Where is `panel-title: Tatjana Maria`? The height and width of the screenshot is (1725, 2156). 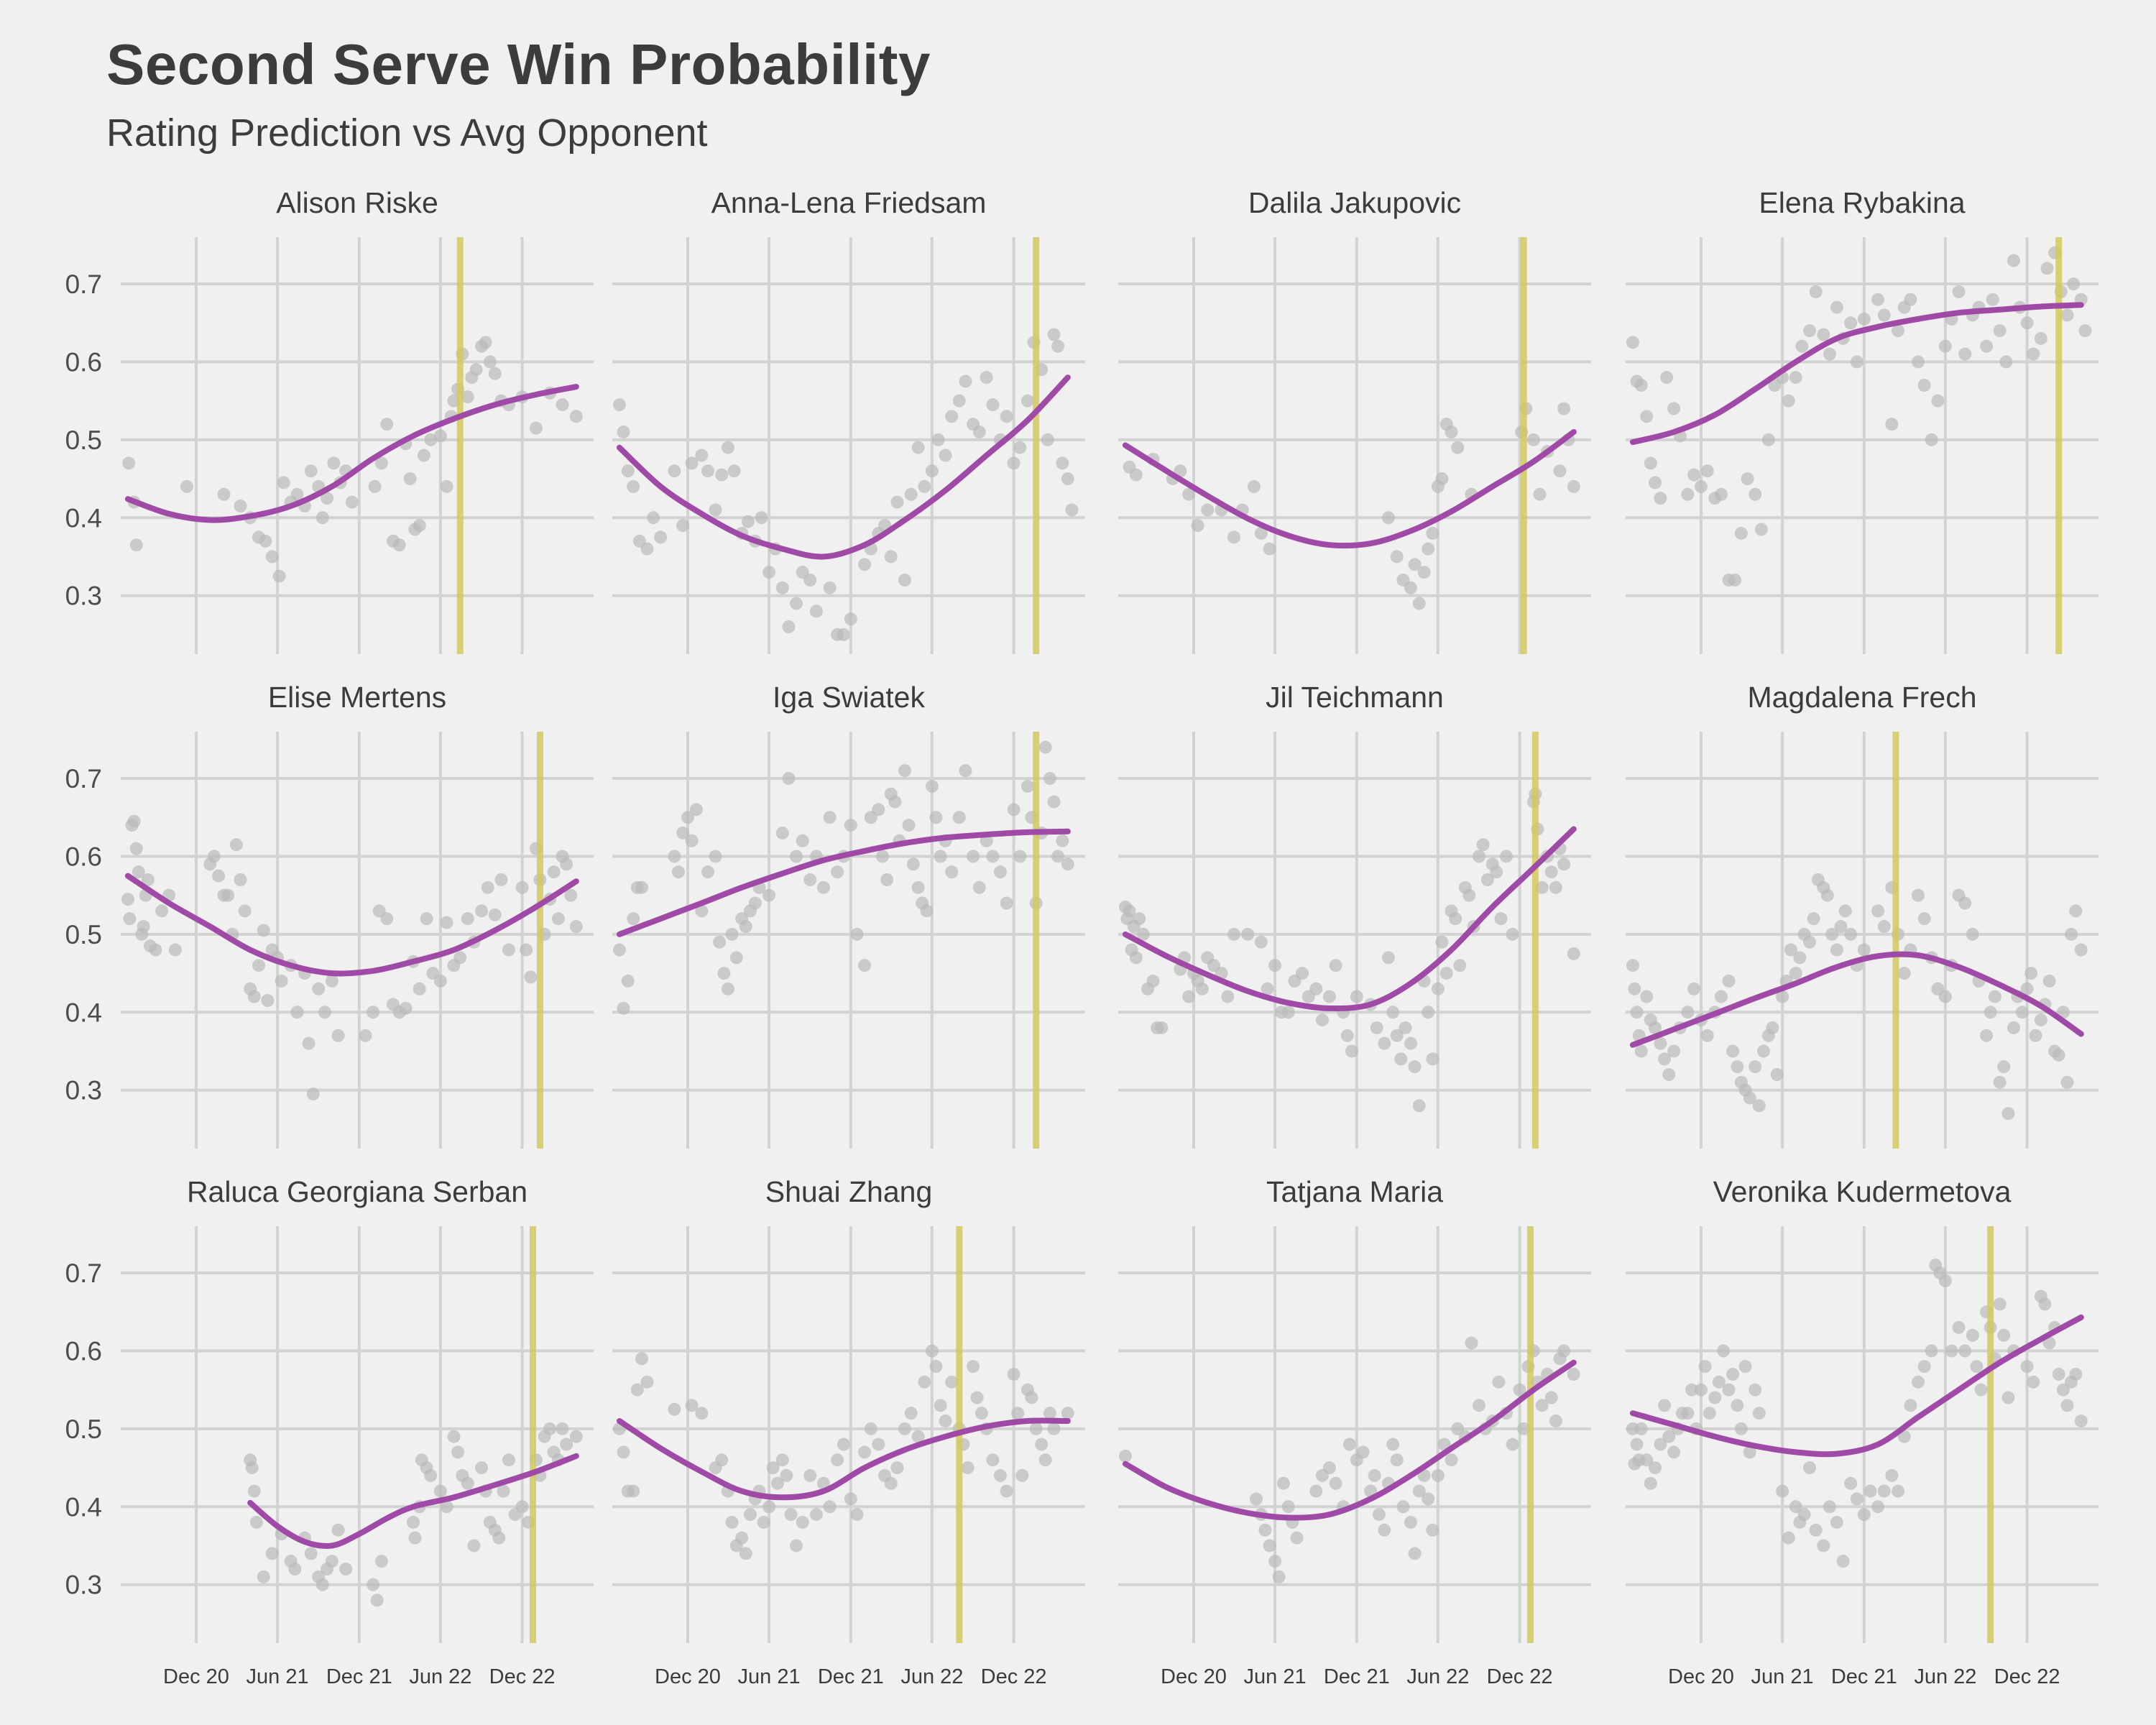 panel-title: Tatjana Maria is located at coordinates (1354, 1191).